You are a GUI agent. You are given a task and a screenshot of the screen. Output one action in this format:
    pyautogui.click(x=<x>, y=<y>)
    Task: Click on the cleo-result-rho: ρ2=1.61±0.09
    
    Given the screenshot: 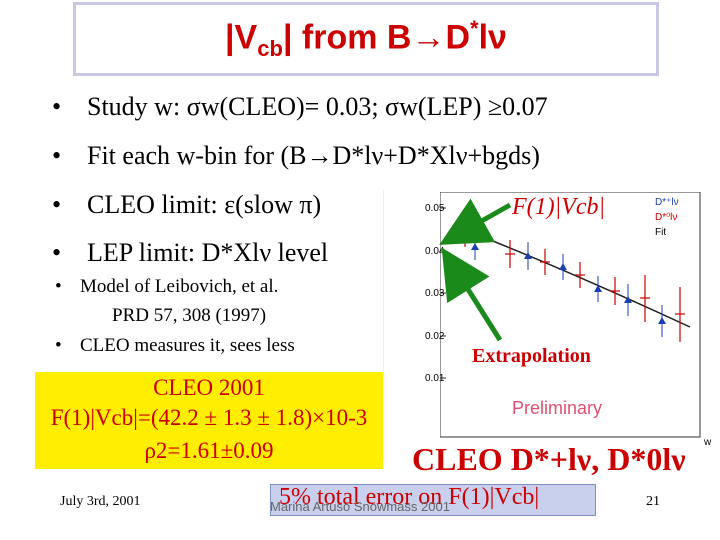 What is the action you would take?
    pyautogui.click(x=209, y=450)
    